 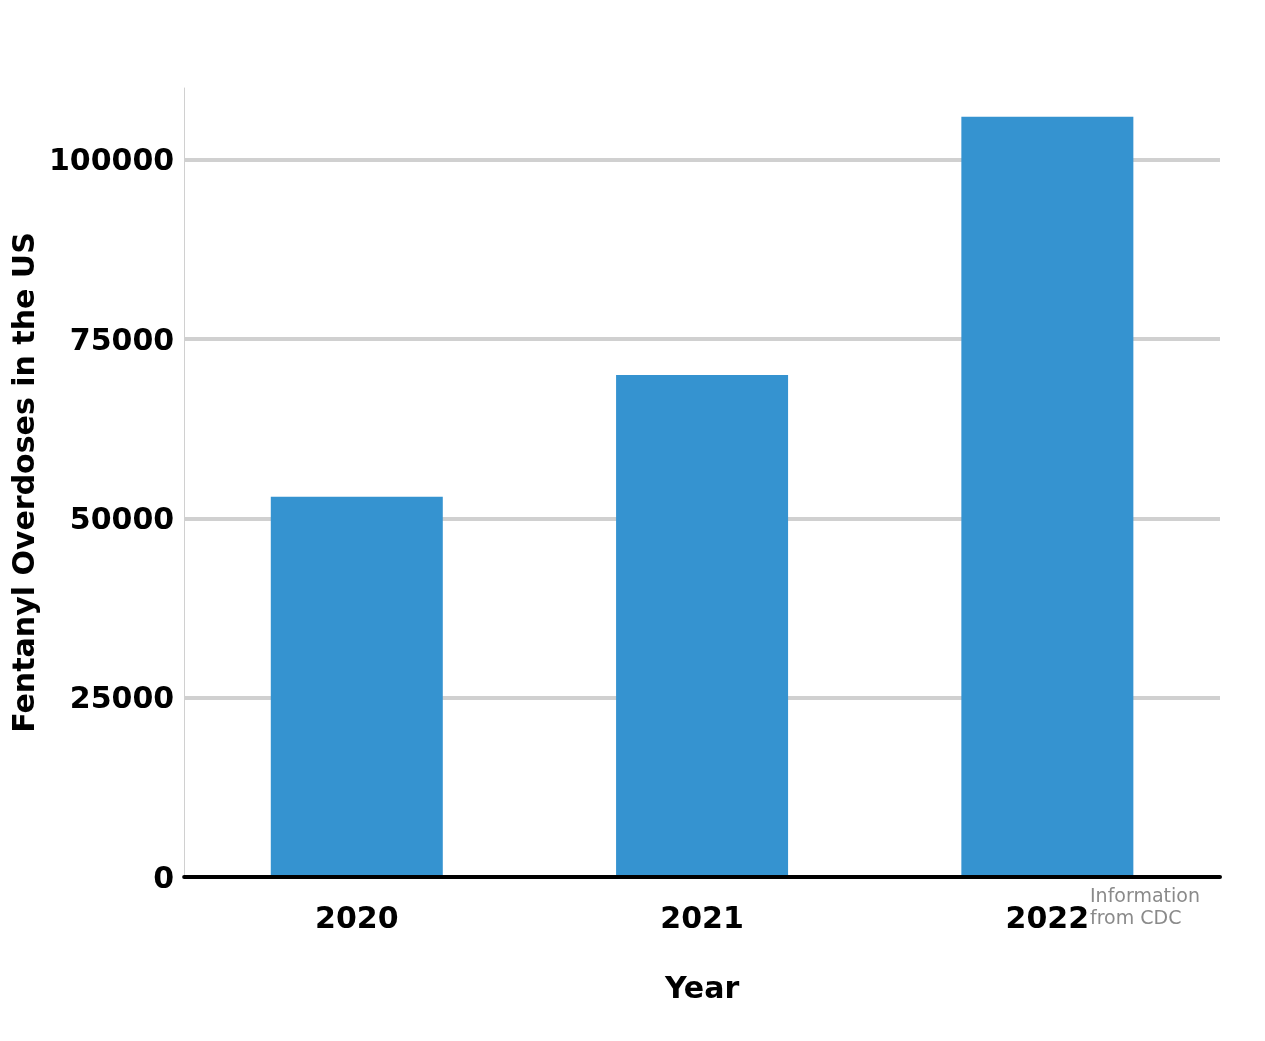 What do you see at coordinates (122, 518) in the screenshot?
I see `y-tick-label: 50000` at bounding box center [122, 518].